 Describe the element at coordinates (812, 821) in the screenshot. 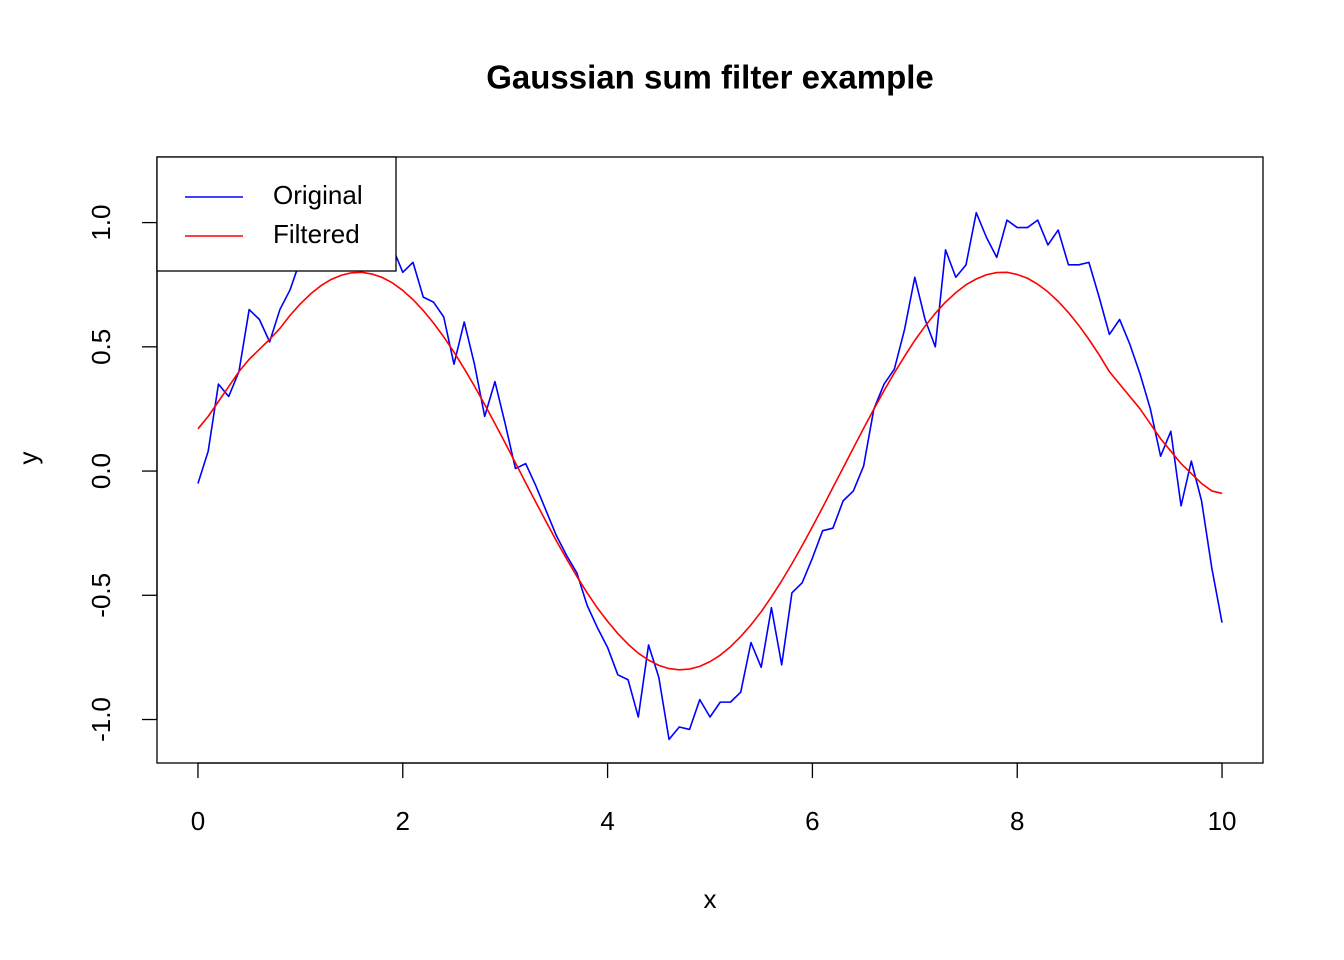

I see `x-tick-label: 6` at that location.